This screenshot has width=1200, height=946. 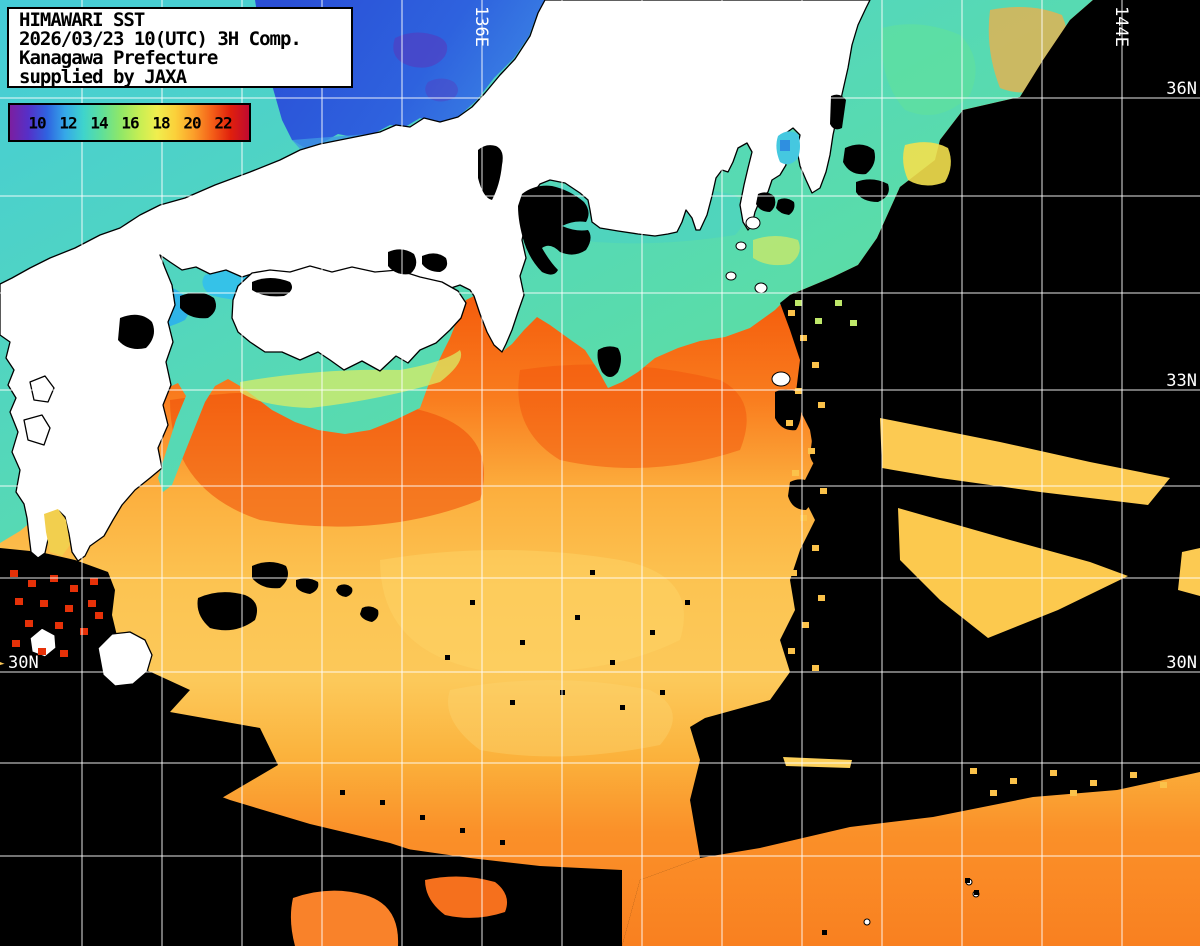 What do you see at coordinates (68, 122) in the screenshot?
I see `legend-tick-label: 12` at bounding box center [68, 122].